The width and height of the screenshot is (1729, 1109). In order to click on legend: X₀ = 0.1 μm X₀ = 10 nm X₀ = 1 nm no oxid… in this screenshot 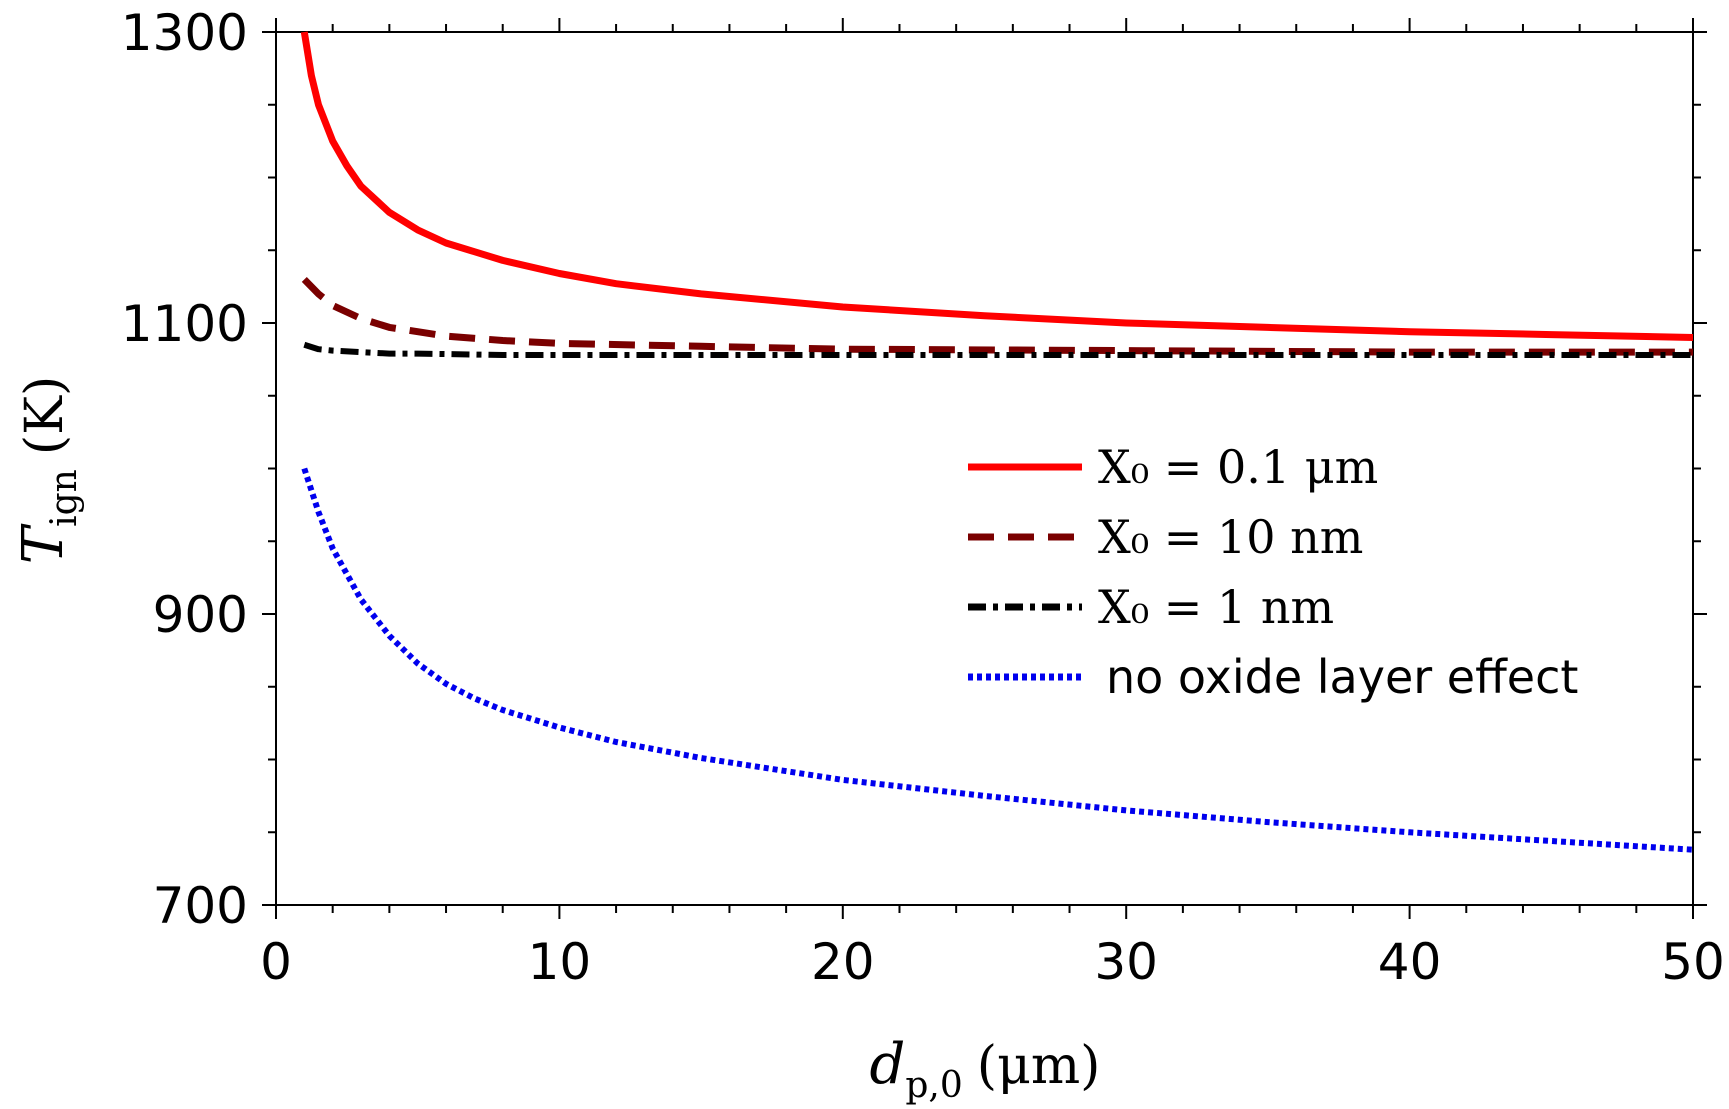, I will do `click(1273, 572)`.